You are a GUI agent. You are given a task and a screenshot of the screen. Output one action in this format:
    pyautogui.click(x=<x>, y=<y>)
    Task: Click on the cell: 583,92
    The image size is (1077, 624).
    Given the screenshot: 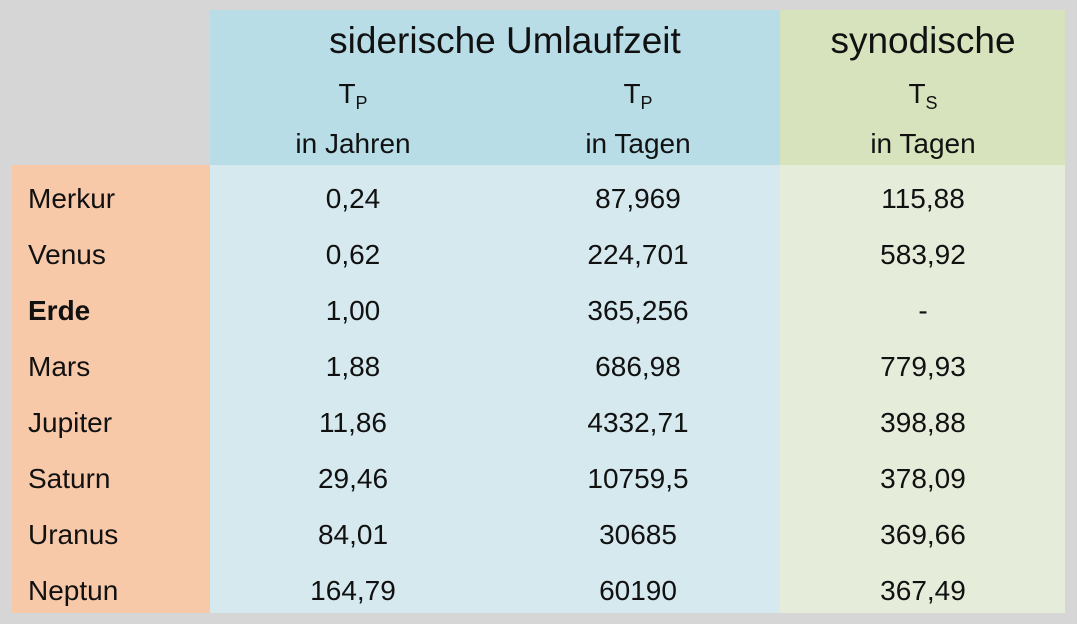 What is the action you would take?
    pyautogui.click(x=923, y=254)
    